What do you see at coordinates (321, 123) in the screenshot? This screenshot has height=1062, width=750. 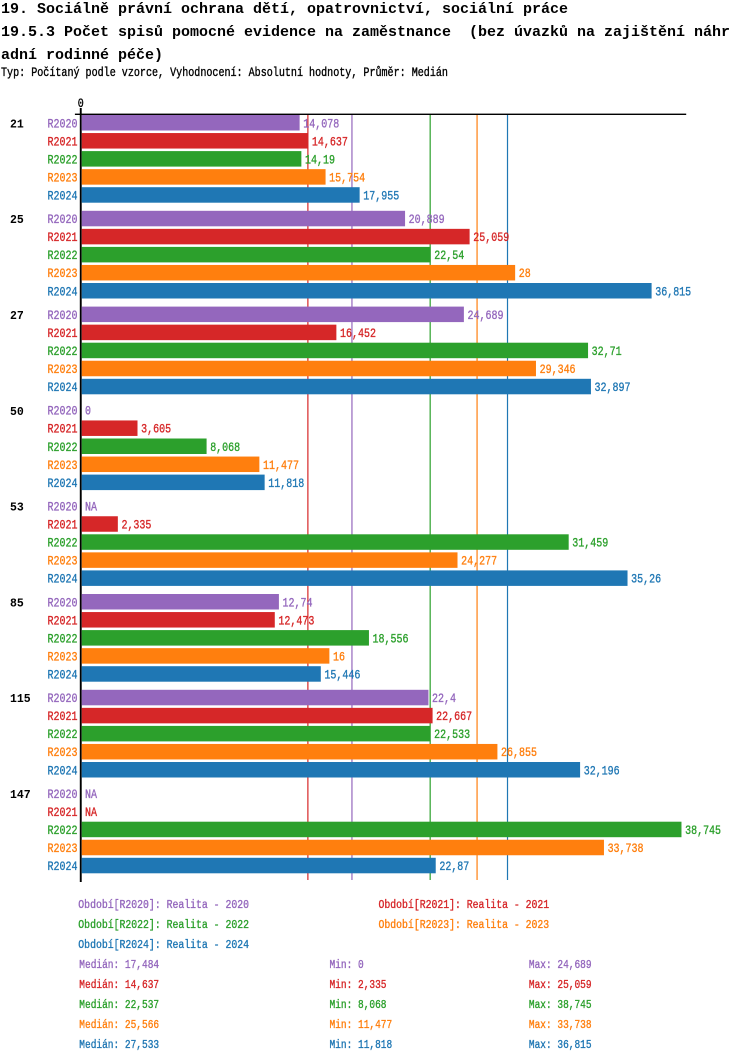 I see `svg-text: 14,078` at bounding box center [321, 123].